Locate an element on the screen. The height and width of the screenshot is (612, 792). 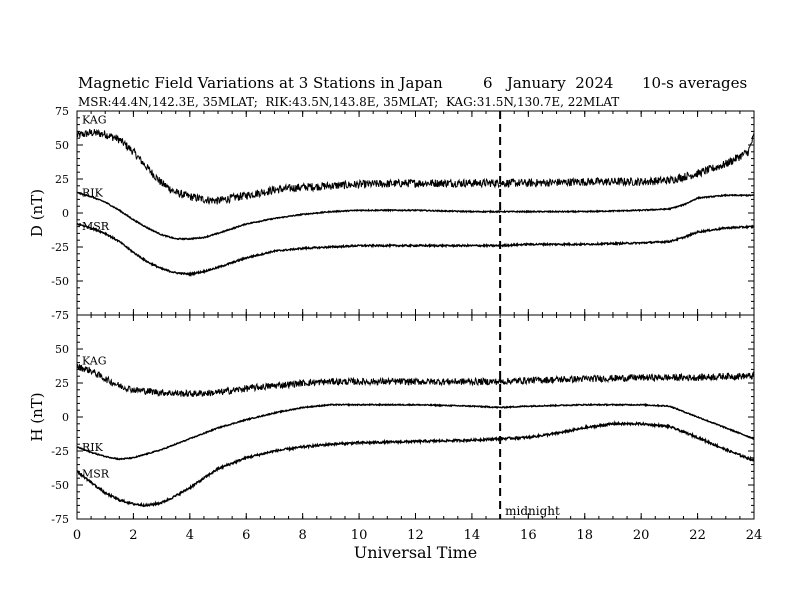
x-tick-label: 16 is located at coordinates (528, 535).